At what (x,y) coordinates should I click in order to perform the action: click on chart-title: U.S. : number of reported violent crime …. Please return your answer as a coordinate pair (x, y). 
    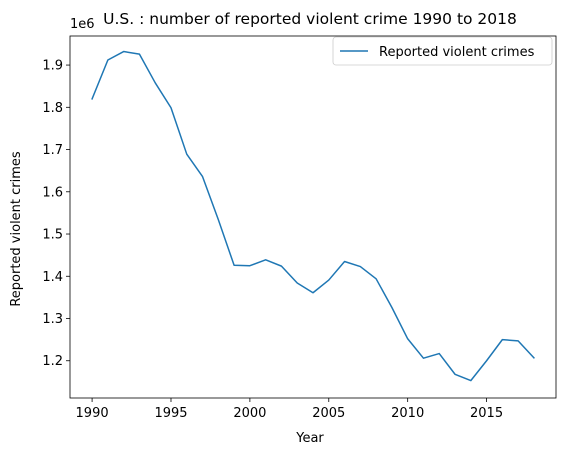
    Looking at the image, I should click on (310, 19).